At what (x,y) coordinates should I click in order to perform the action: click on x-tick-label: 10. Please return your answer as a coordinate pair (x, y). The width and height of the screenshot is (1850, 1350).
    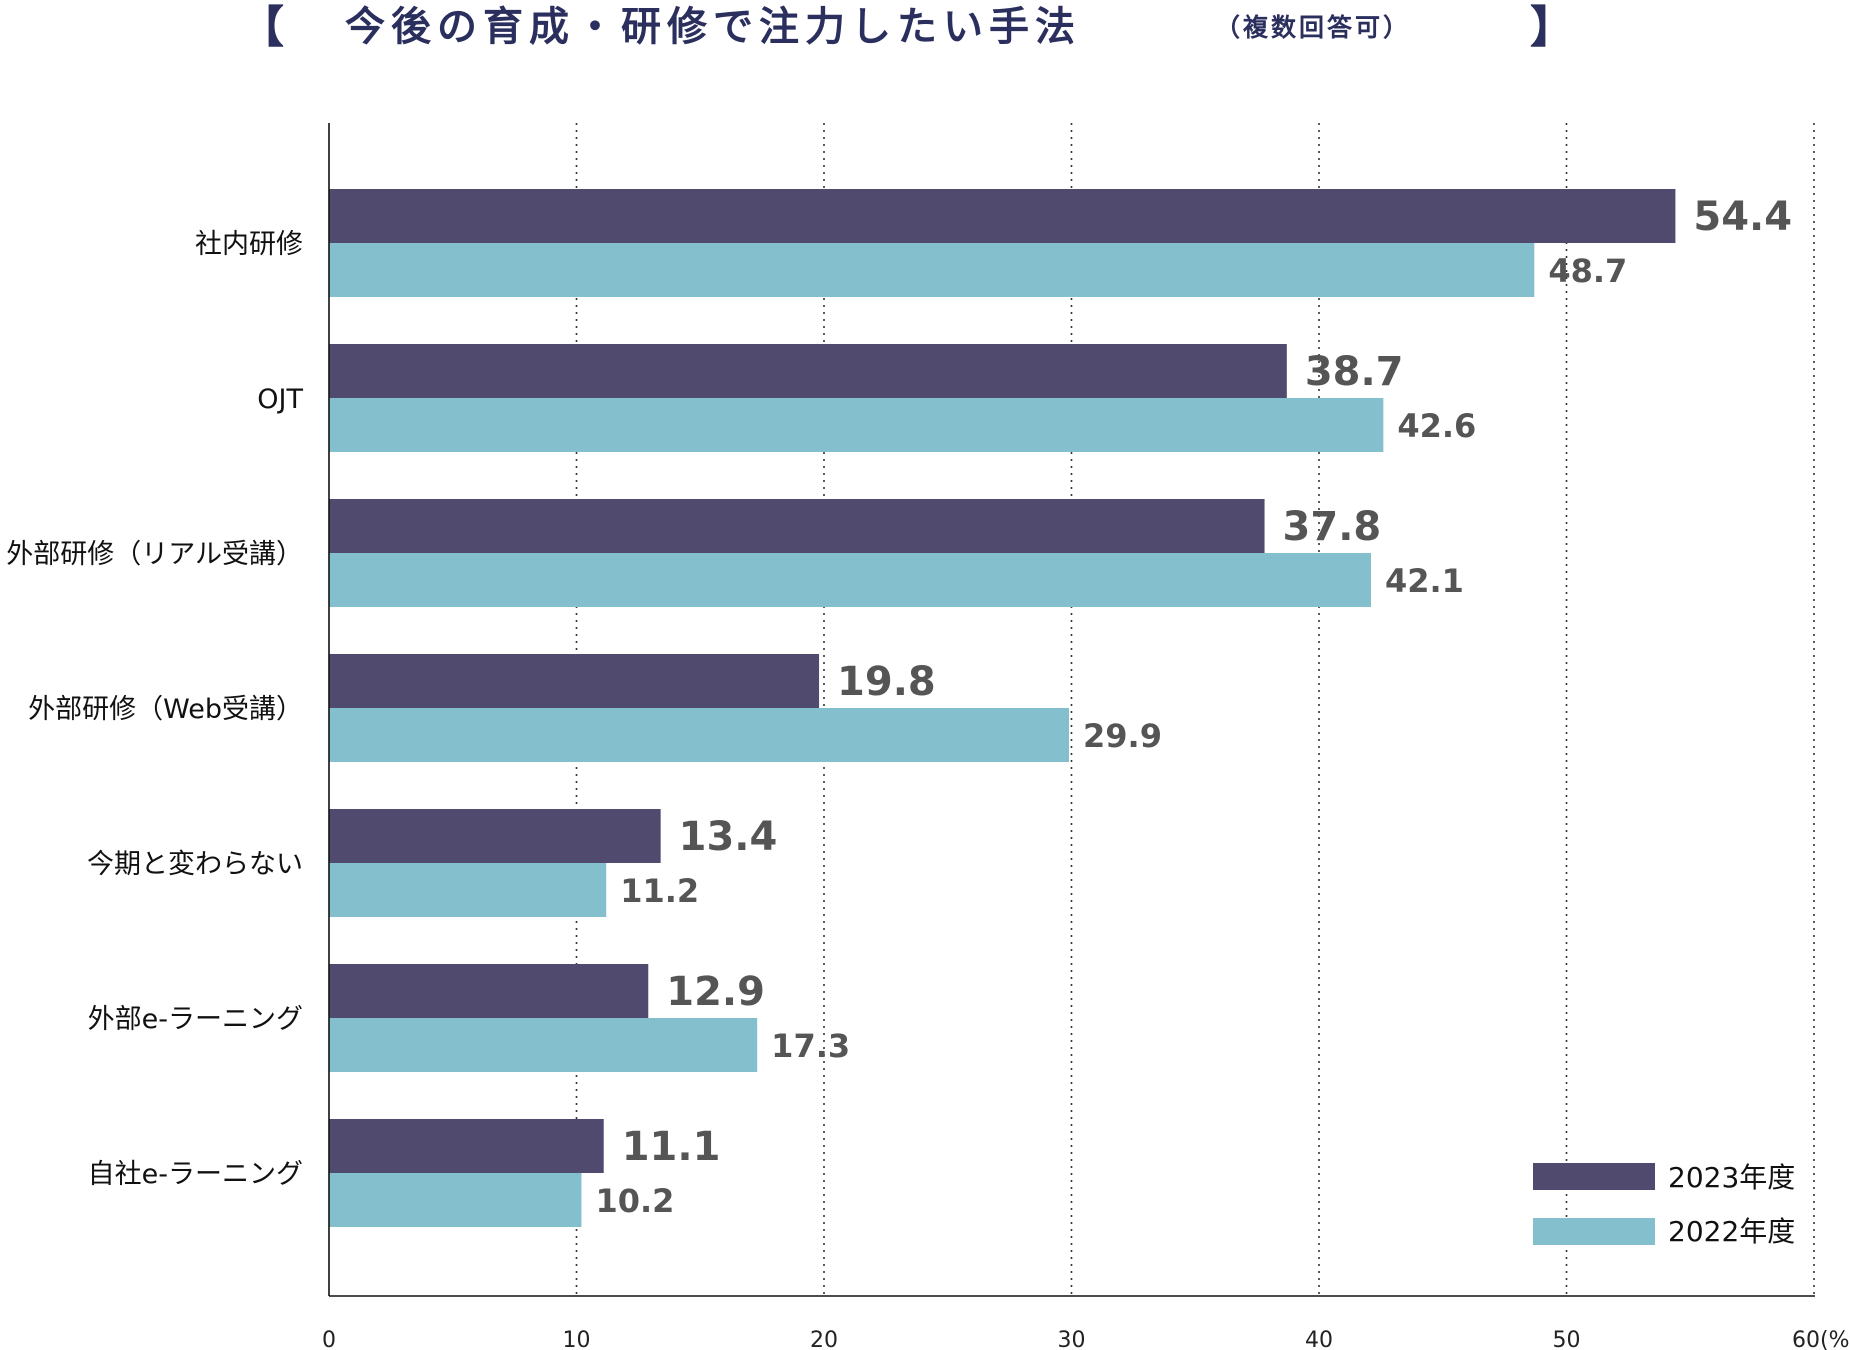
    Looking at the image, I should click on (577, 1339).